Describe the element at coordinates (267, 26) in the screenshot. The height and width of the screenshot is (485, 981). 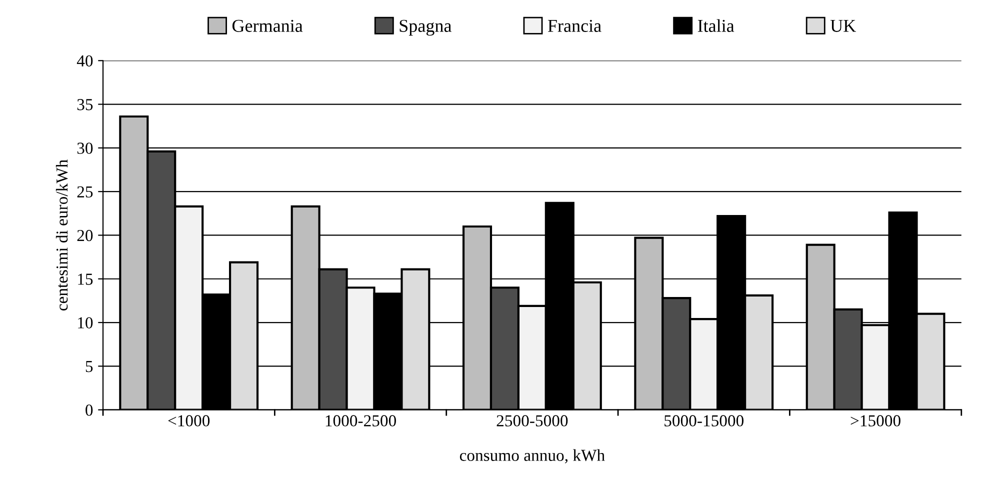
I see `legend-label: Germania` at that location.